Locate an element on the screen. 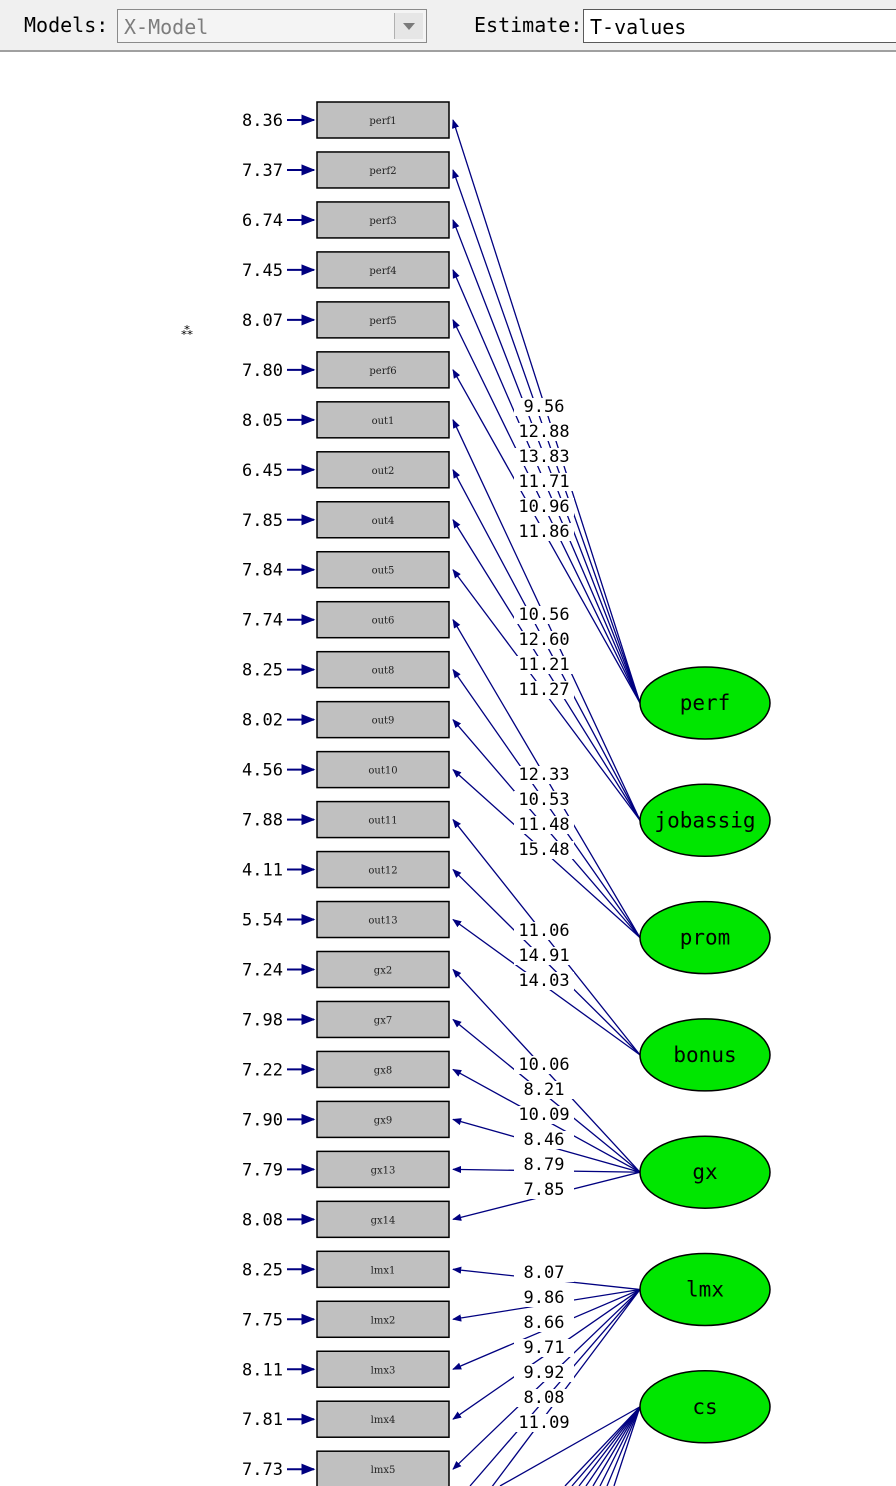  latent-label: gx is located at coordinates (704, 1172).